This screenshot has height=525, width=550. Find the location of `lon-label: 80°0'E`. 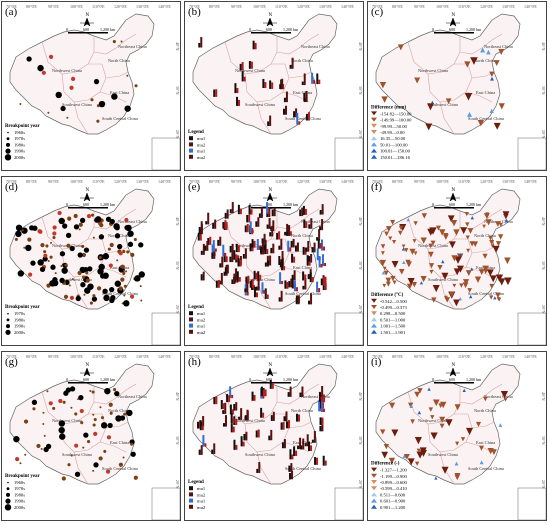

lon-label: 80°0'E is located at coordinates (214, 181).